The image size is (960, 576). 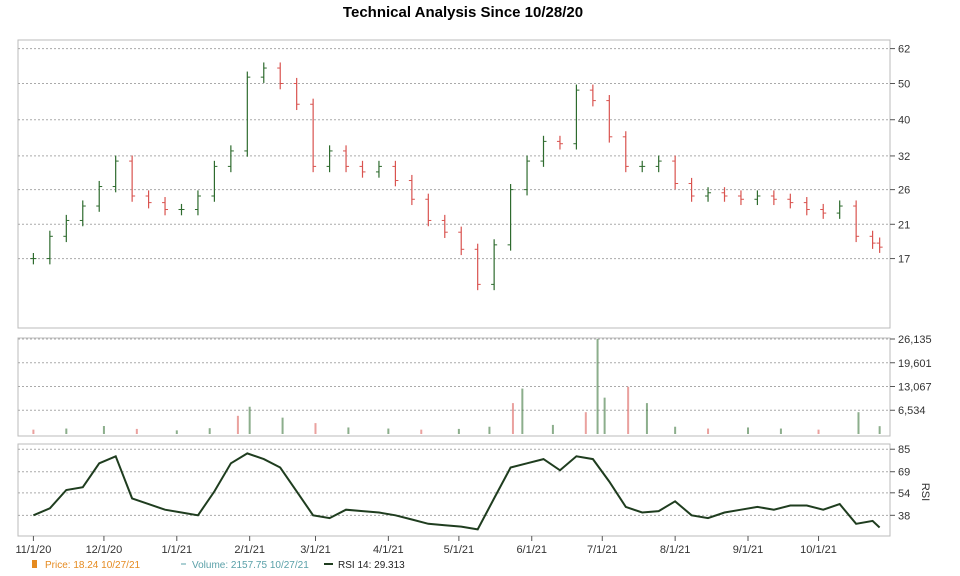 I want to click on x-tick-label: 6/1/21, so click(x=531, y=550).